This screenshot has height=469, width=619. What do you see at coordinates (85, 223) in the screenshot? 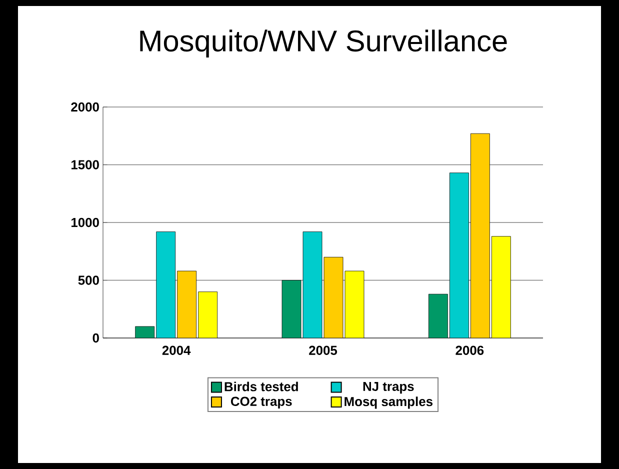
I see `y-tick-label: 1000` at bounding box center [85, 223].